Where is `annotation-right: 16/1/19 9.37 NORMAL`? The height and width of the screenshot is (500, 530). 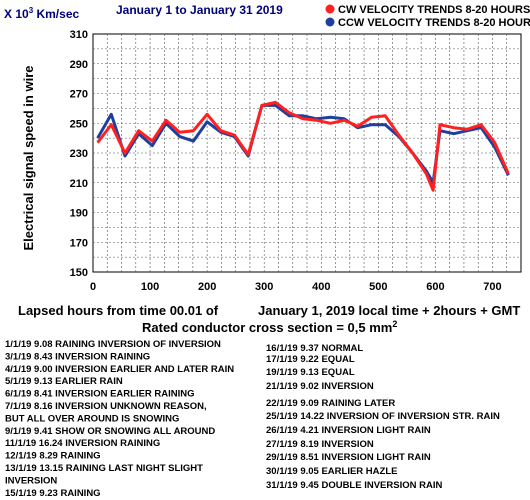 annotation-right: 16/1/19 9.37 NORMAL is located at coordinates (314, 348).